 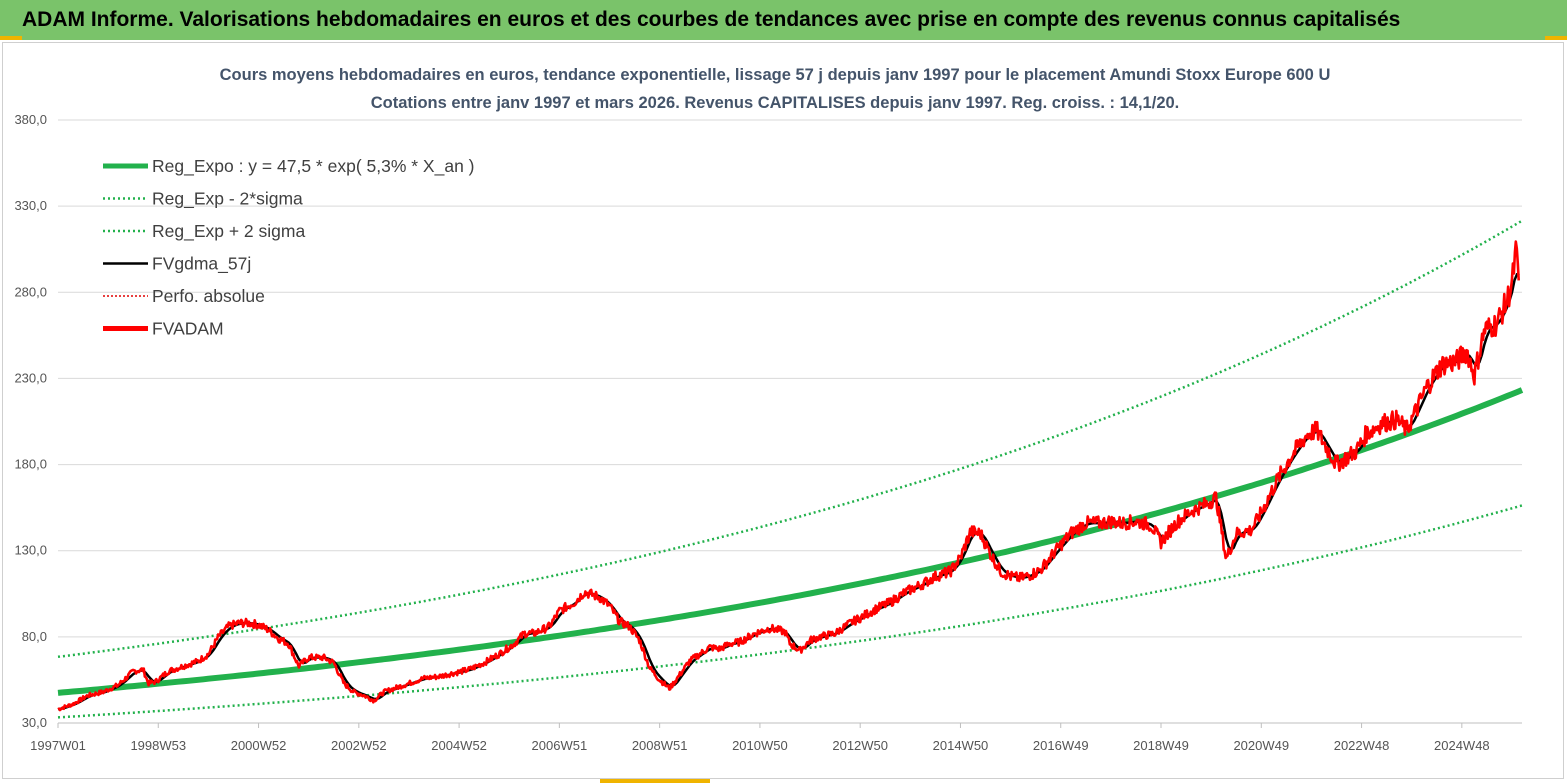 What do you see at coordinates (1061, 745) in the screenshot?
I see `x-tick-label: 2016W49` at bounding box center [1061, 745].